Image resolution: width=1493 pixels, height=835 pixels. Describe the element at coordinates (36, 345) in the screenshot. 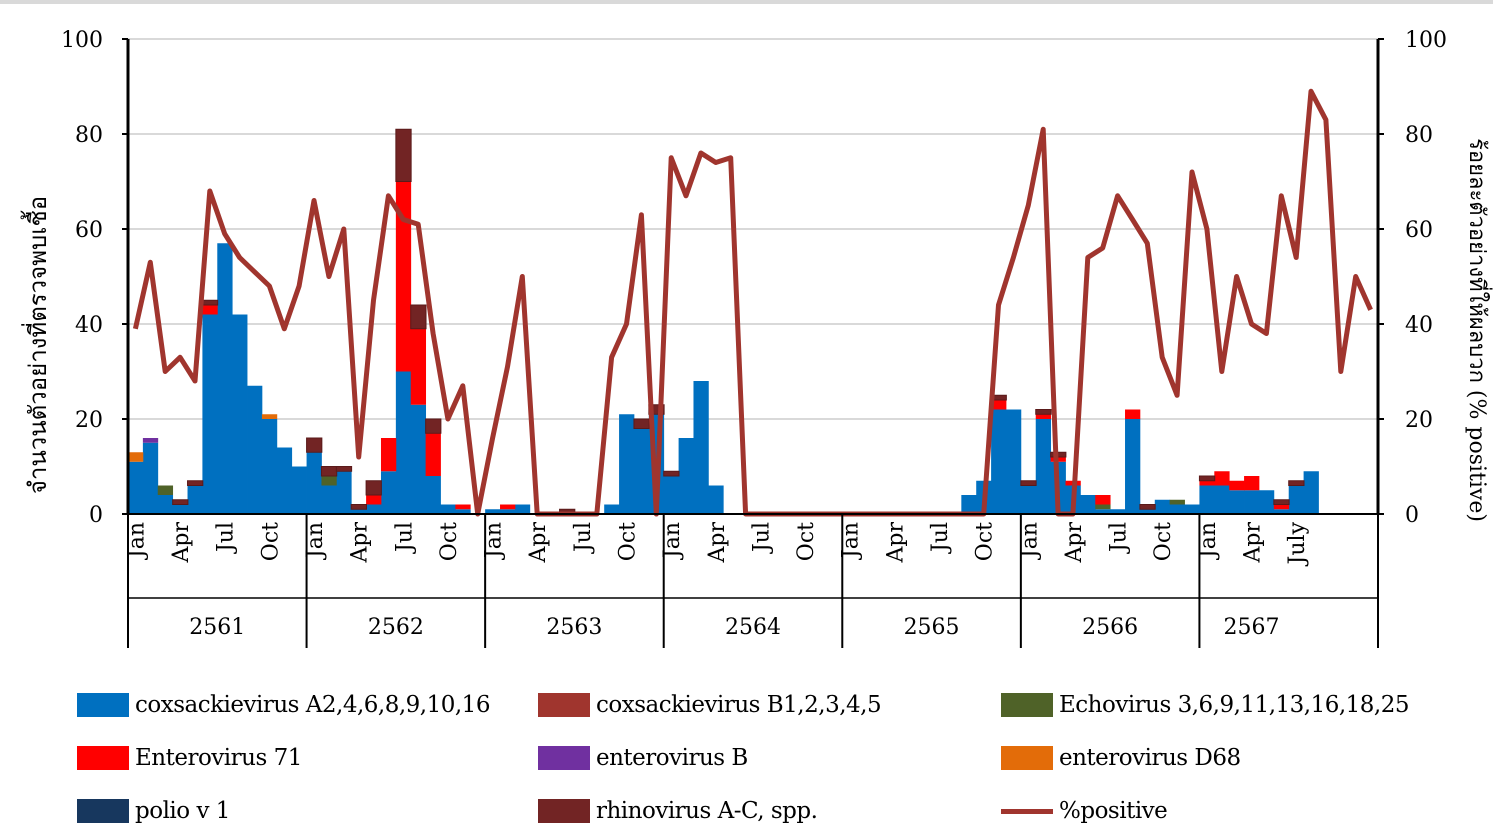

I see `y-axis-left-label: จำนวนตัวอย่างที่ตรวจพบเชื้อ` at that location.